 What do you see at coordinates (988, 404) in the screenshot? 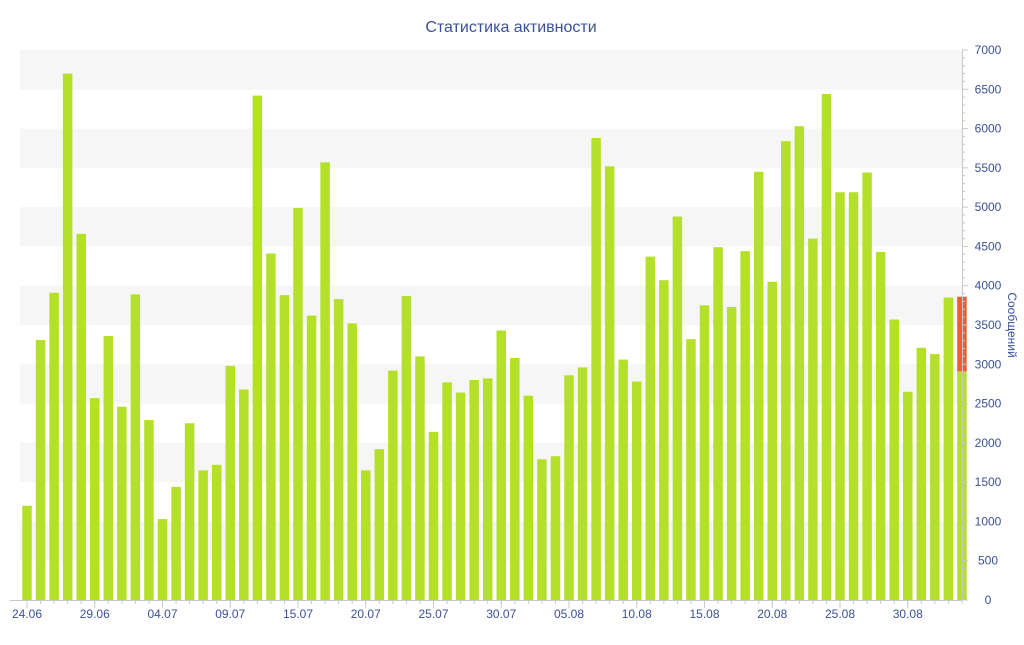
I see `y-tick-label: 2500` at bounding box center [988, 404].